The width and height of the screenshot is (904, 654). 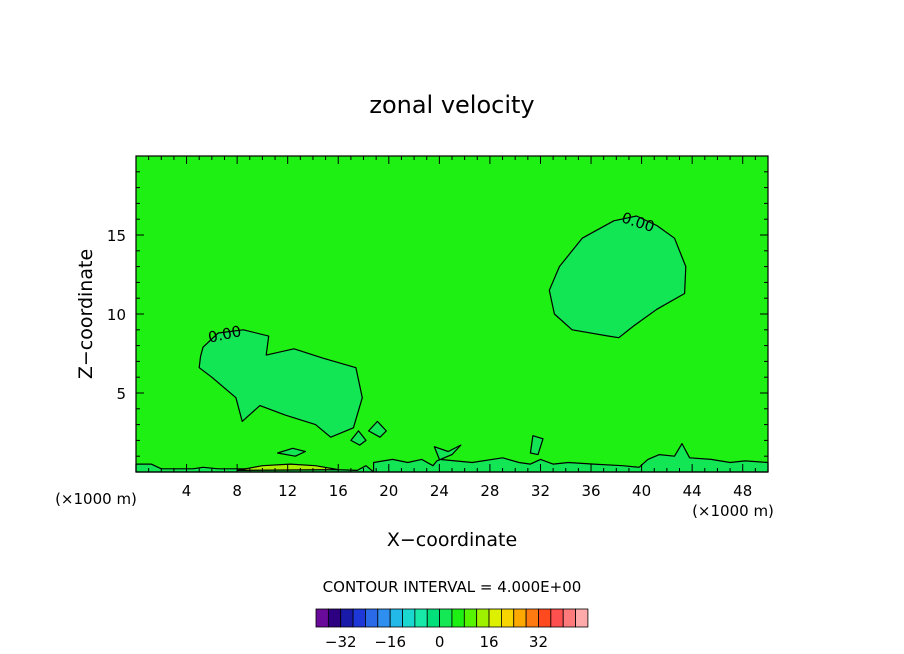 What do you see at coordinates (86, 314) in the screenshot?
I see `y-axis-label: Z−coordinate` at bounding box center [86, 314].